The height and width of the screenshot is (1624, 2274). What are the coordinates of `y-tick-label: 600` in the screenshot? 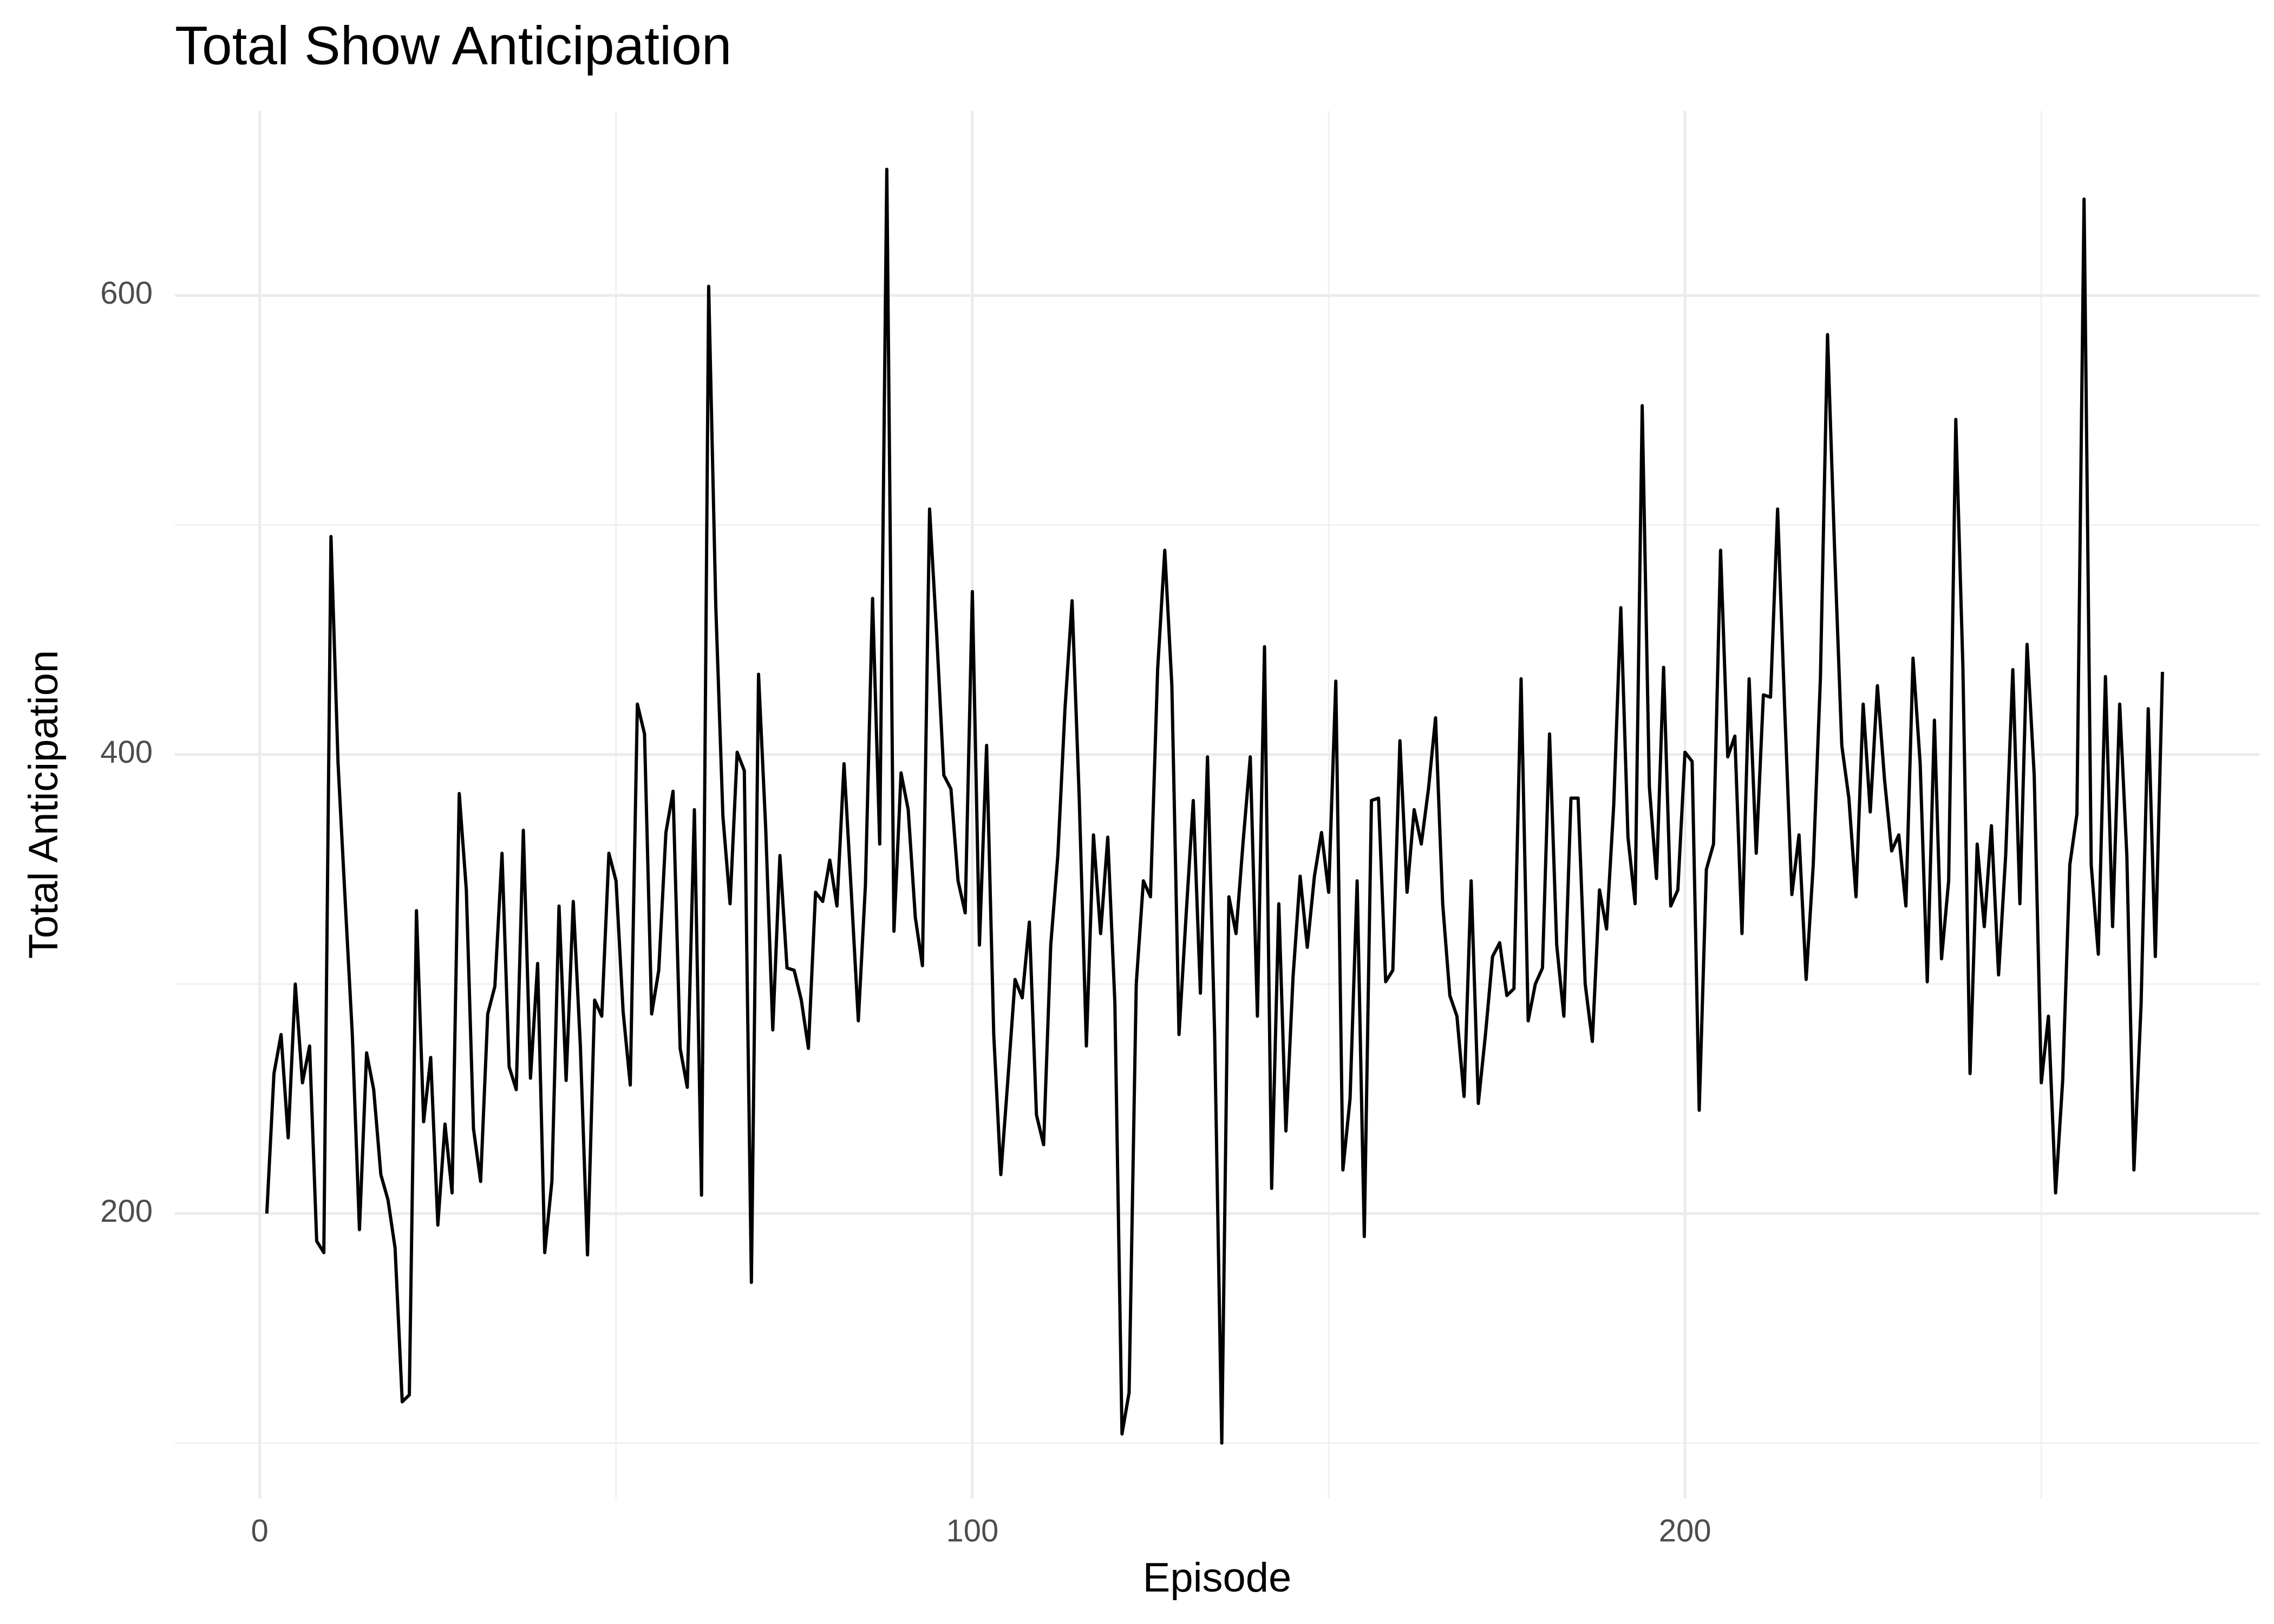 It's located at (127, 294).